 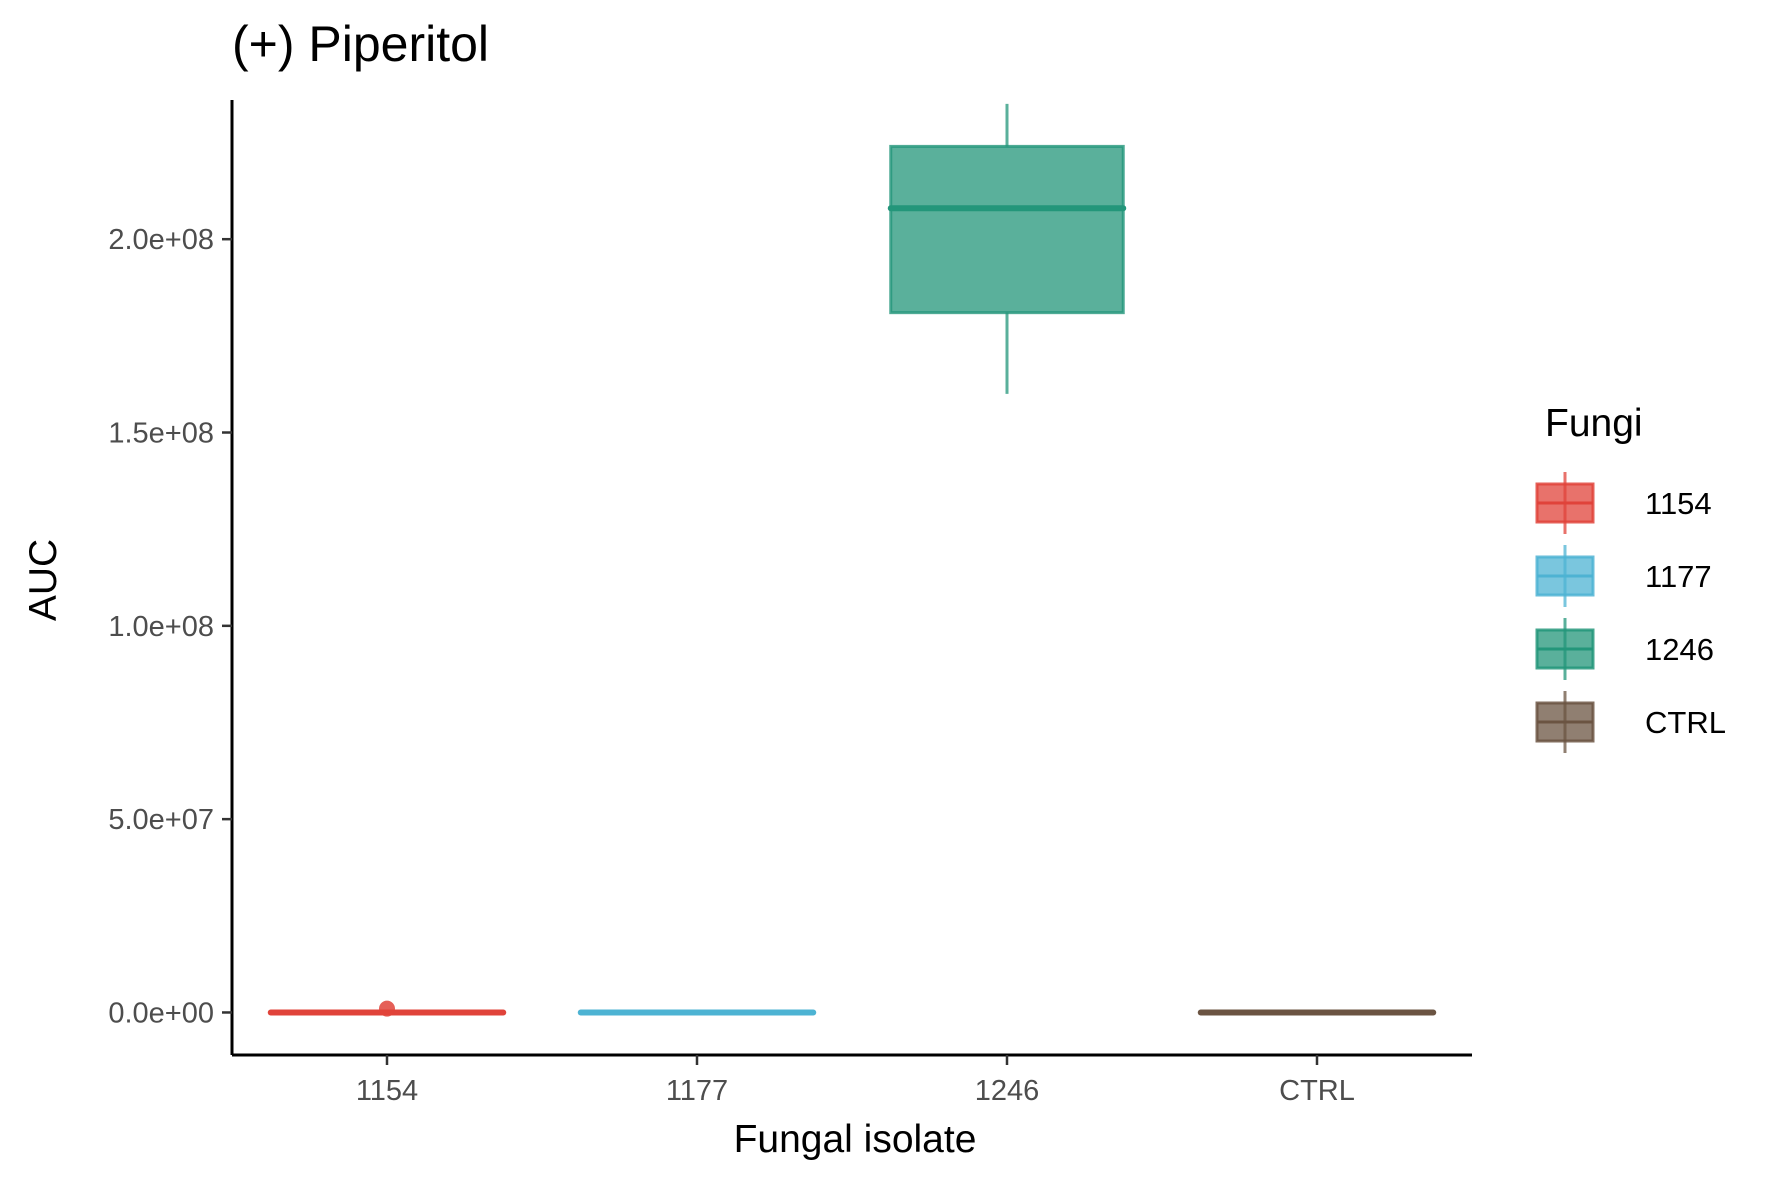 I want to click on legend-item-1154: 1154, so click(x=1623, y=503).